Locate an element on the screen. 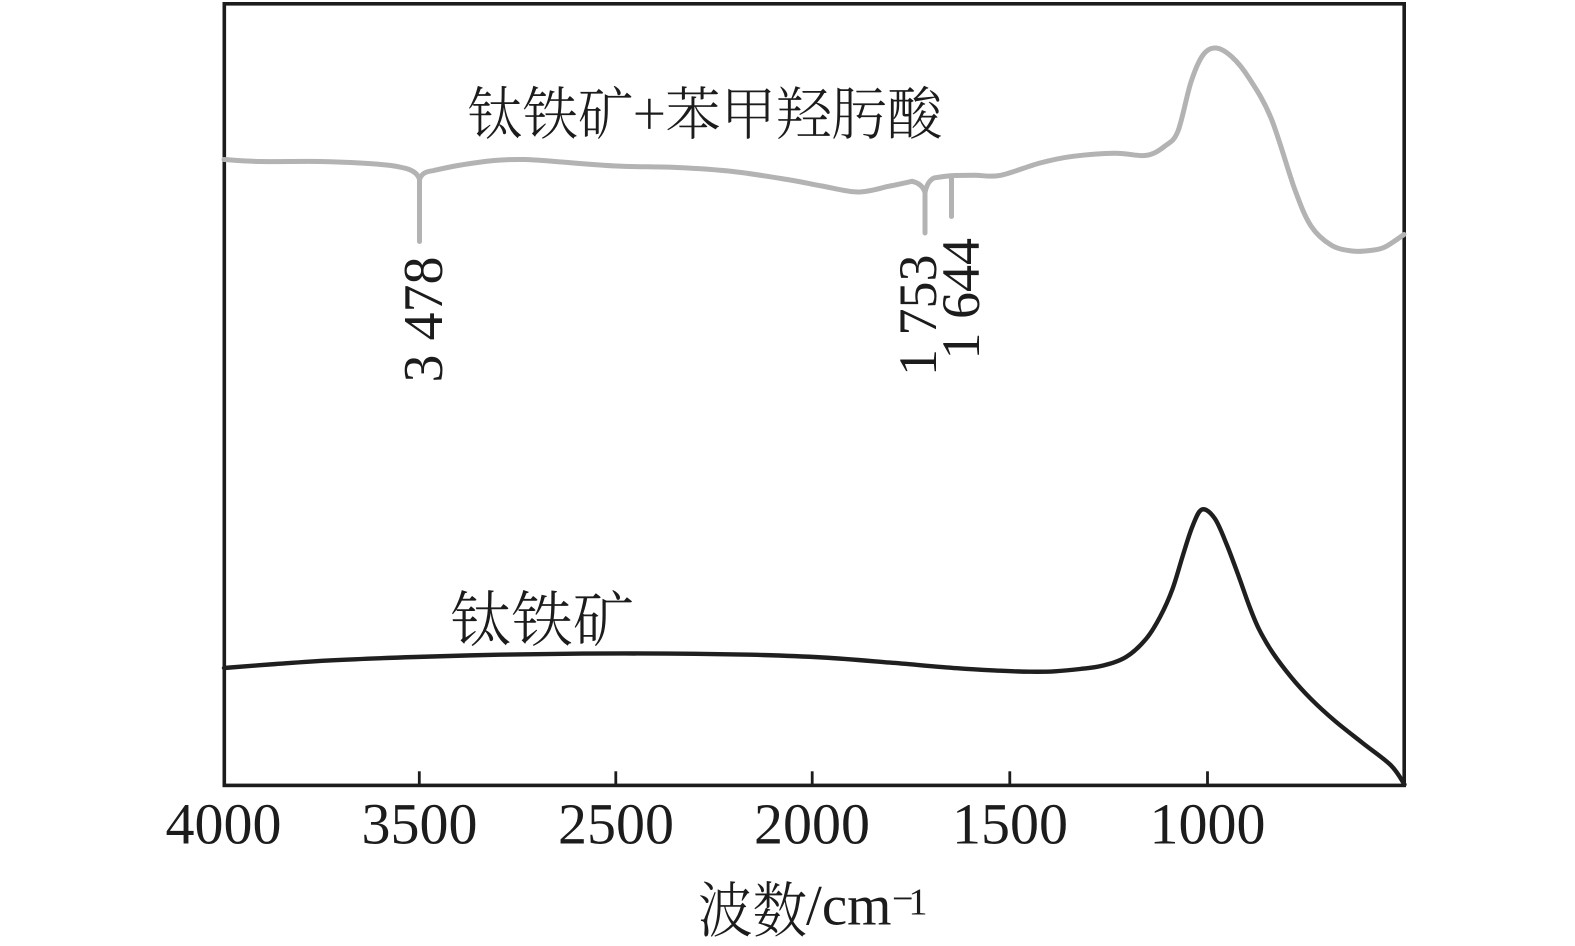 Image resolution: width=1575 pixels, height=946 pixels. svg-text: 3 478 is located at coordinates (424, 320).